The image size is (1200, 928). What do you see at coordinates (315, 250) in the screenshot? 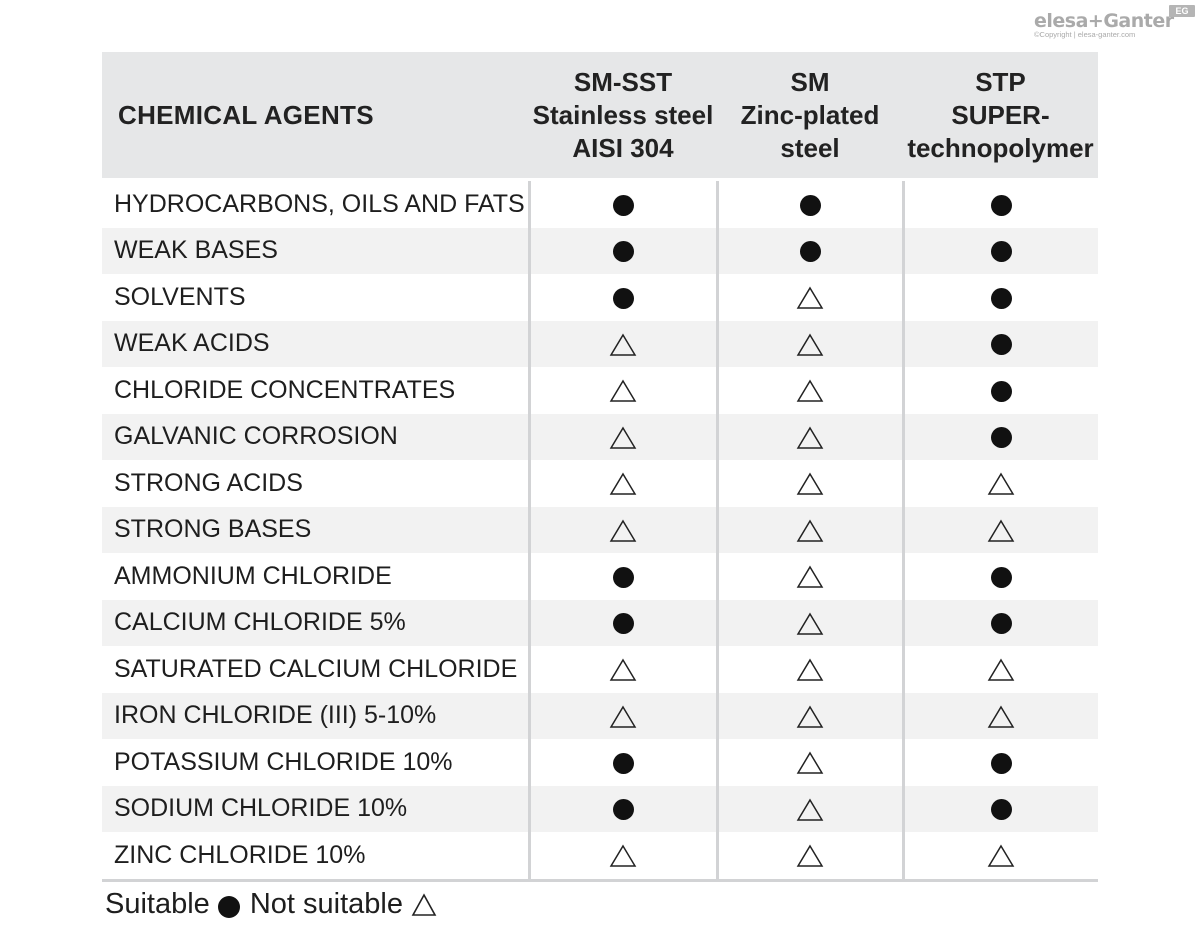
I see `chemical-agent-cell: WEAK BASES` at bounding box center [315, 250].